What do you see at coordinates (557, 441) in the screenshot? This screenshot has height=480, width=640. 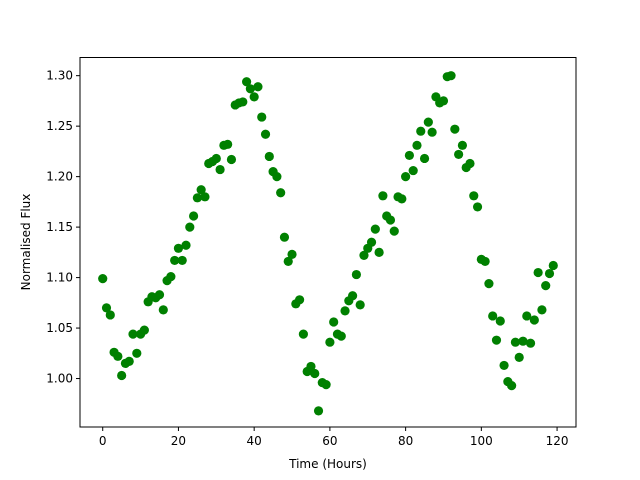 I see `x-tick-label: 120` at bounding box center [557, 441].